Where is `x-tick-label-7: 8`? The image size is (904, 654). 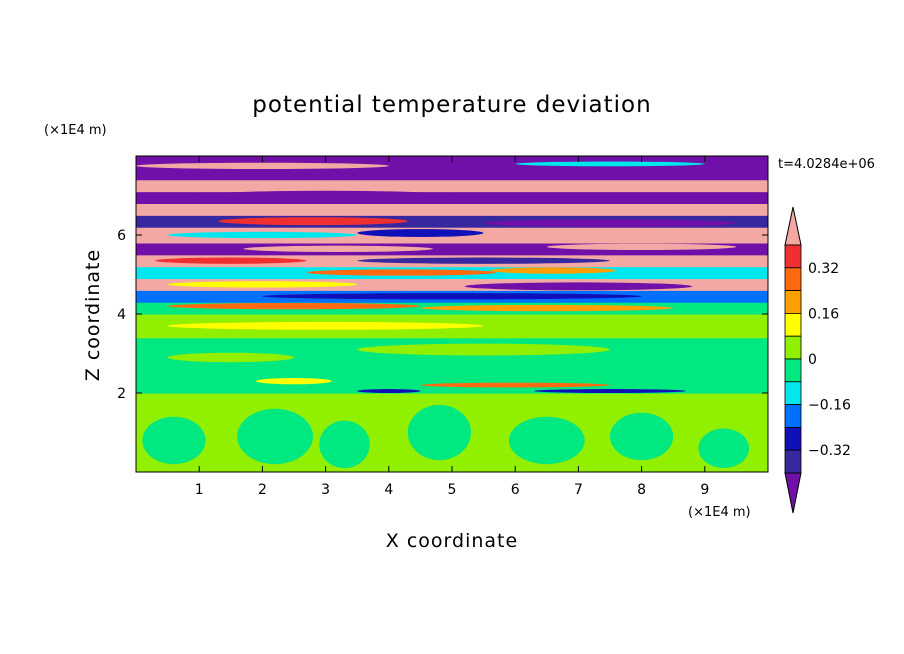 x-tick-label-7: 8 is located at coordinates (641, 490).